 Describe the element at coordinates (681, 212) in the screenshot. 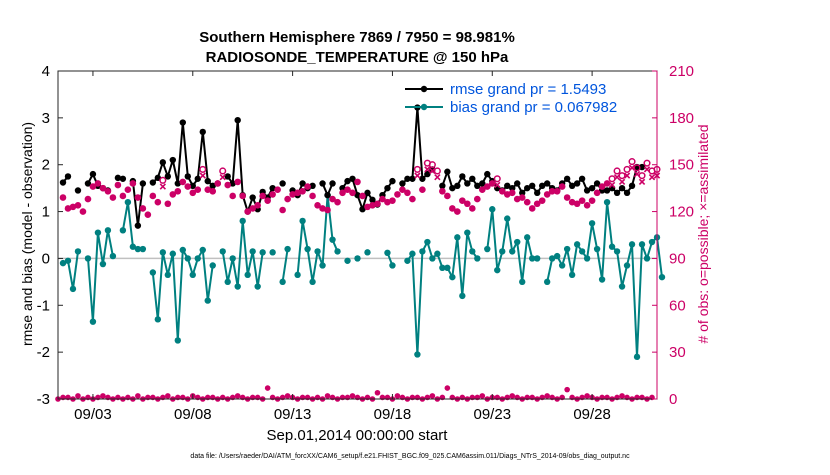

I see `y-tick-label-right: 120` at that location.